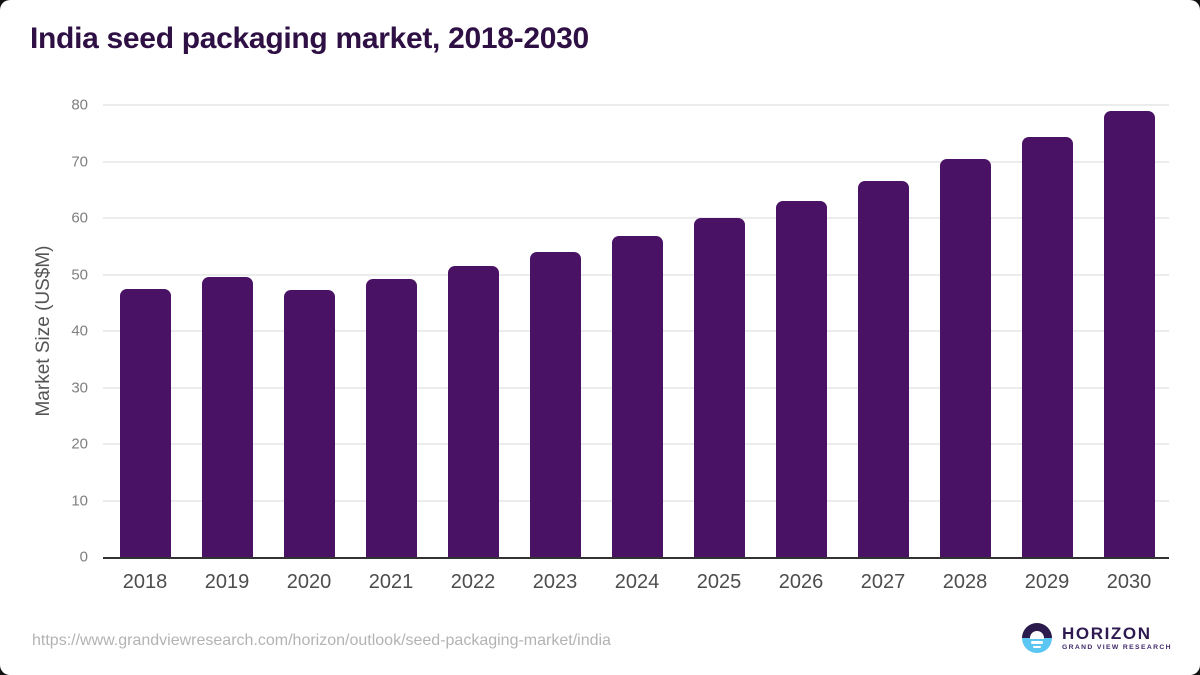 The image size is (1200, 675). Describe the element at coordinates (555, 404) in the screenshot. I see `bar-2023` at that location.